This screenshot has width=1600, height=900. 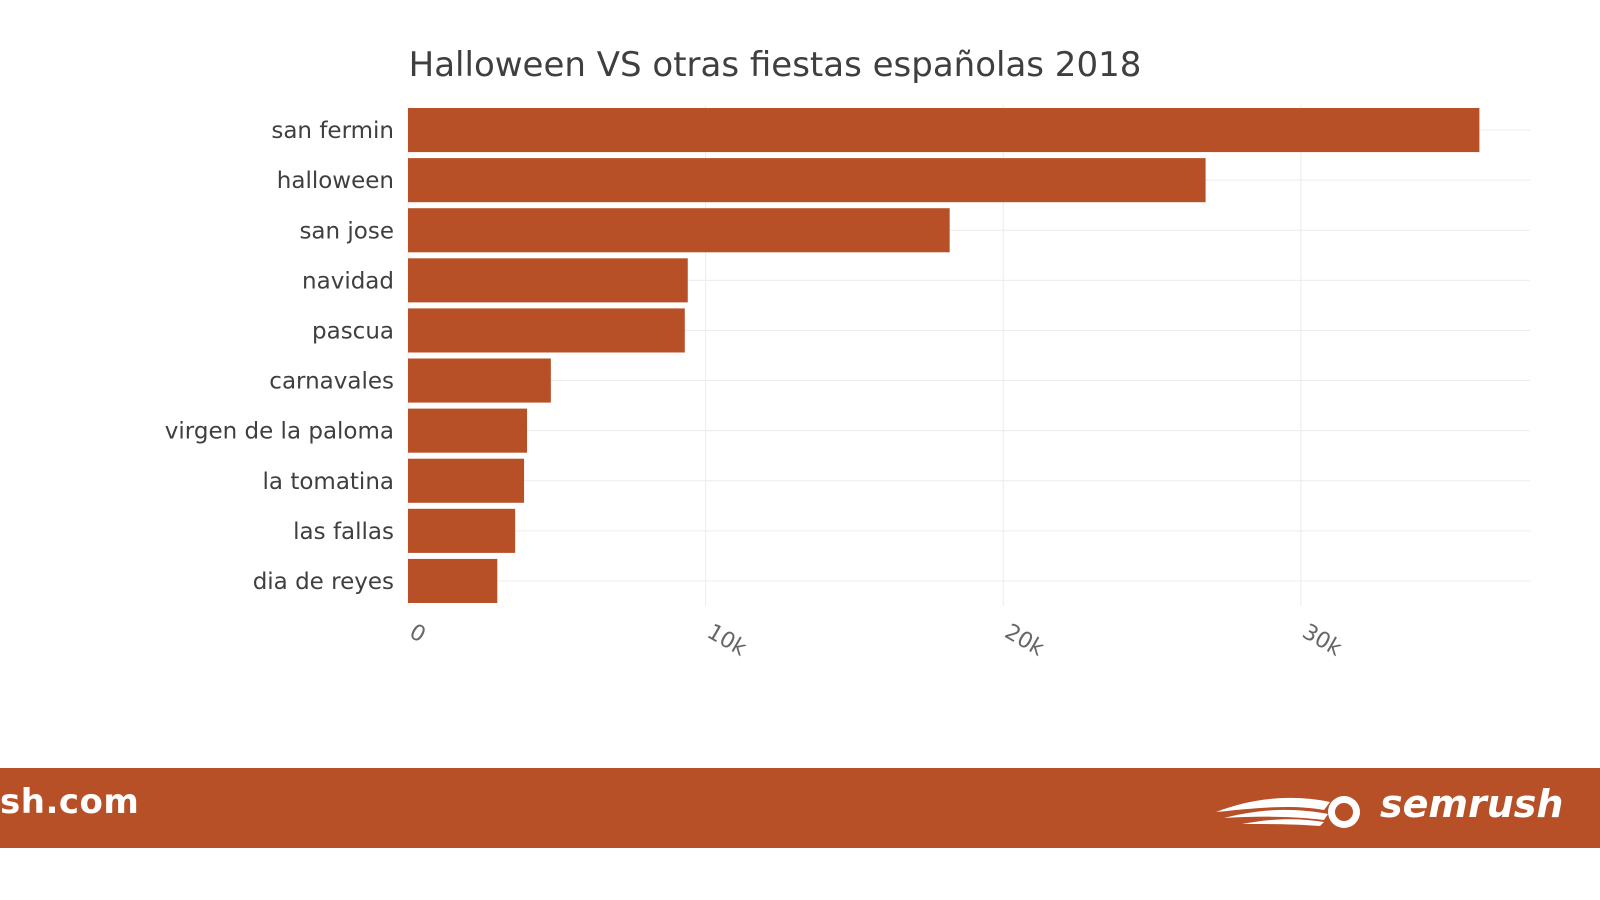 What do you see at coordinates (346, 231) in the screenshot?
I see `y-tick-label: san jose` at bounding box center [346, 231].